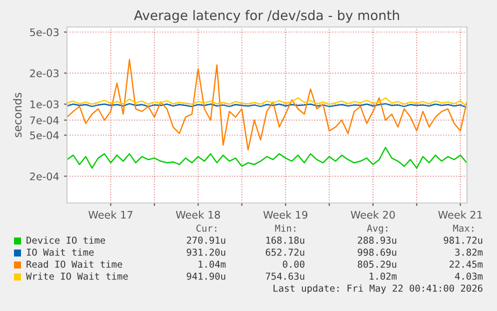 The image size is (497, 311). I want to click on text: 270.91u, so click(206, 240).